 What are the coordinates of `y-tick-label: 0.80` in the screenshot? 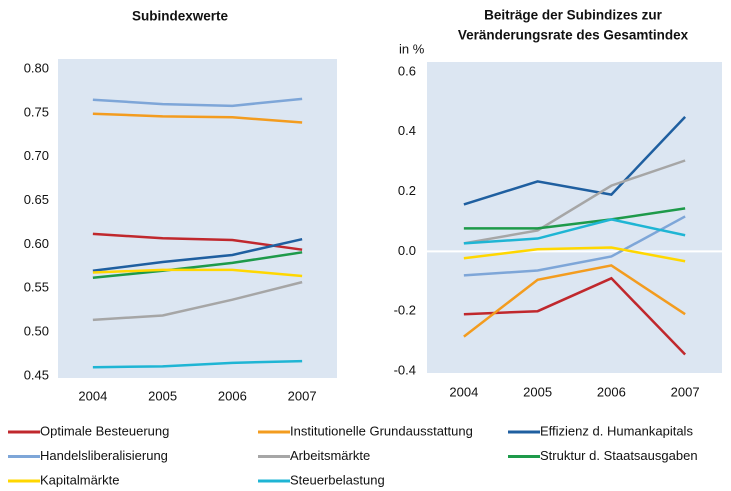 It's located at (36, 67).